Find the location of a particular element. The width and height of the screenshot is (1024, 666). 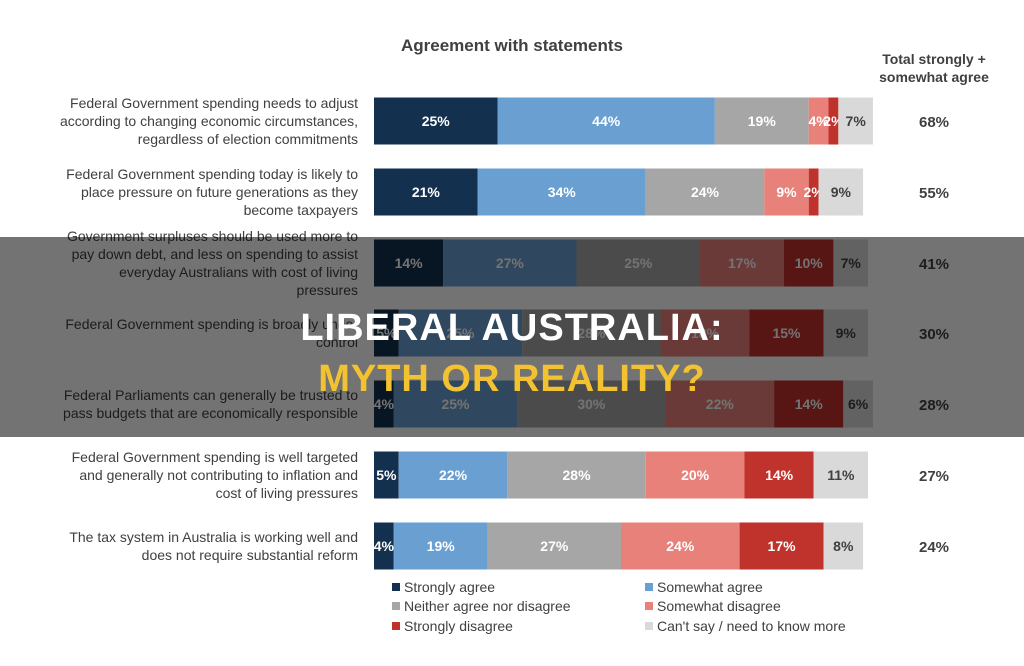

bar-value-label: 5% is located at coordinates (386, 475).